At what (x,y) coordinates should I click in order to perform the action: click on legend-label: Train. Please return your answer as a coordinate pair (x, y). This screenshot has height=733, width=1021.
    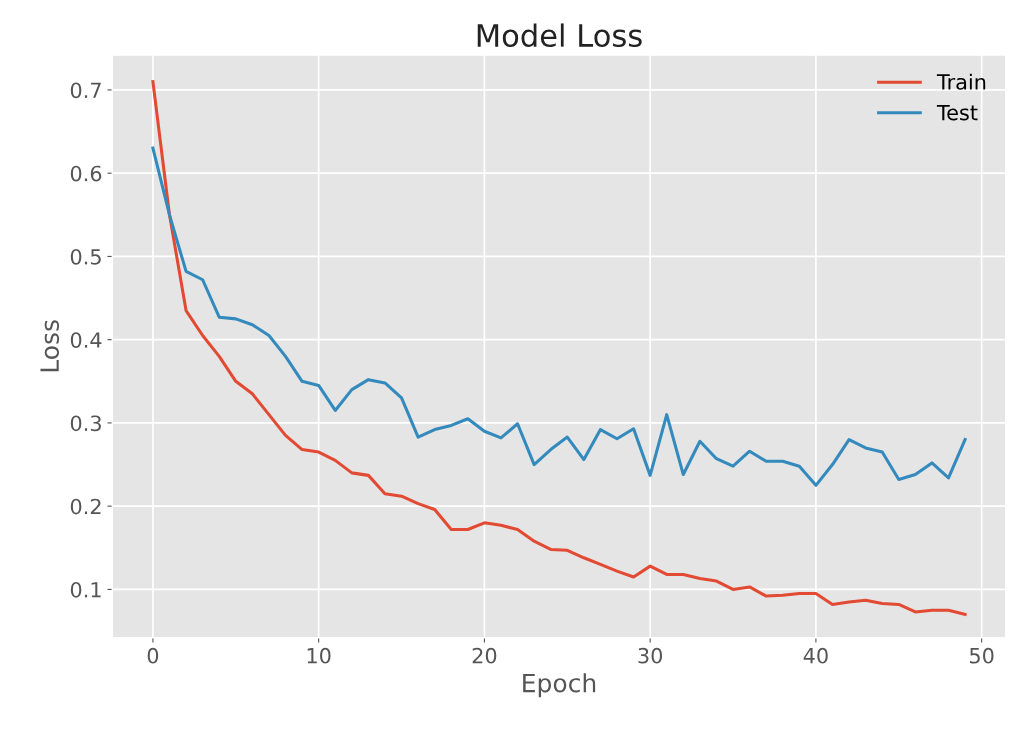
    Looking at the image, I should click on (961, 81).